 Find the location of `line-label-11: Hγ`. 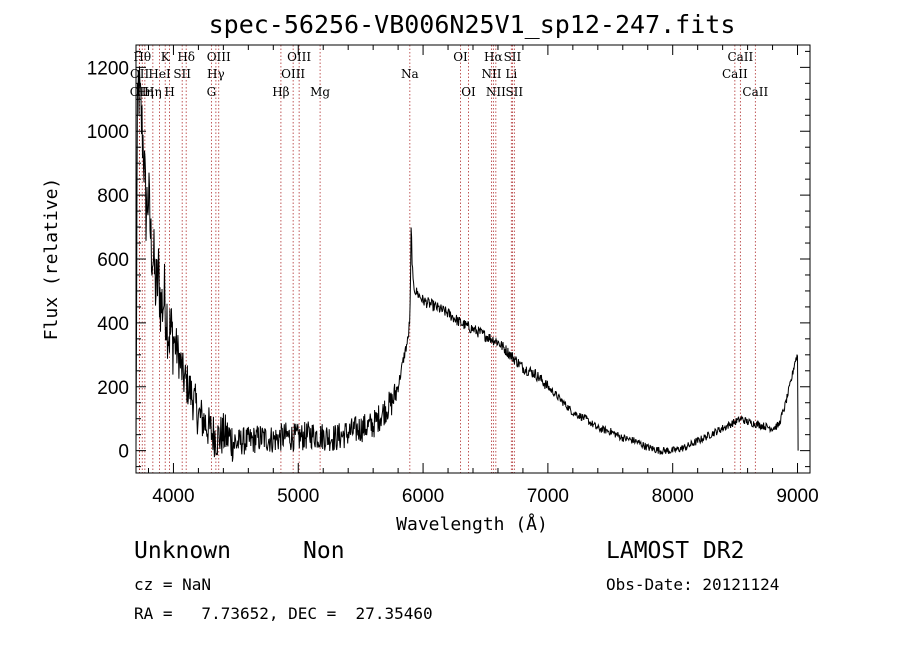

line-label-11: Hγ is located at coordinates (216, 74).